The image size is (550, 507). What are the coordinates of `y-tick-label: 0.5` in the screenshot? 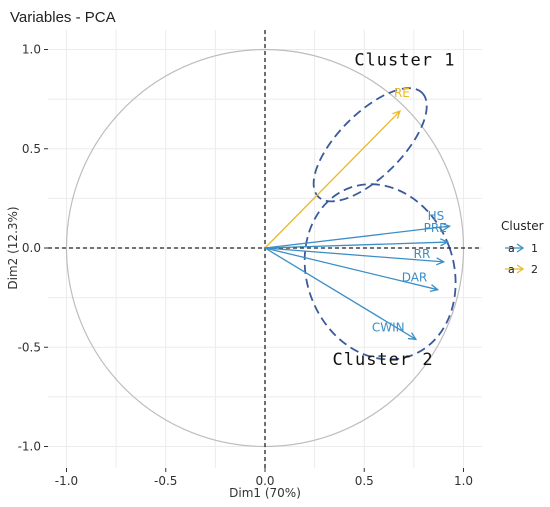 It's located at (31, 149).